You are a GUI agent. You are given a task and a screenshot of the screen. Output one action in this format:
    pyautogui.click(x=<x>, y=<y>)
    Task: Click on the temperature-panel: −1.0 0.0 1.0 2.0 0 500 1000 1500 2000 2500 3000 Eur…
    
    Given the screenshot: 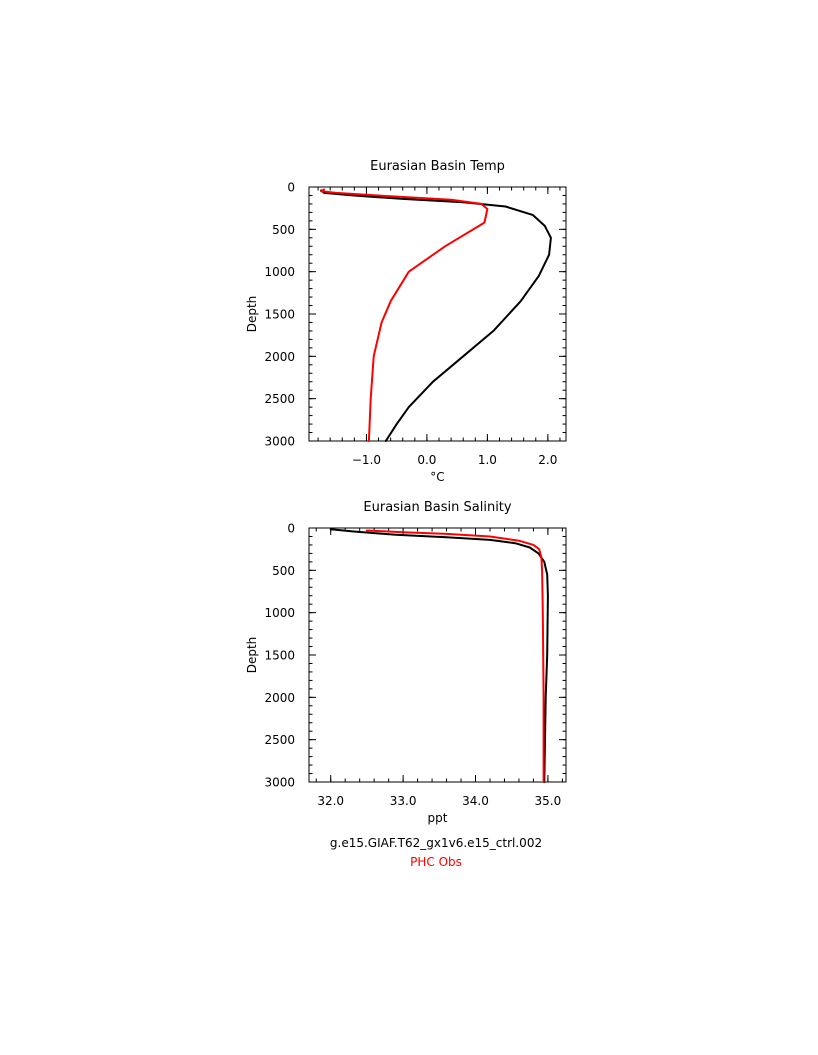 What is the action you would take?
    pyautogui.click(x=406, y=321)
    